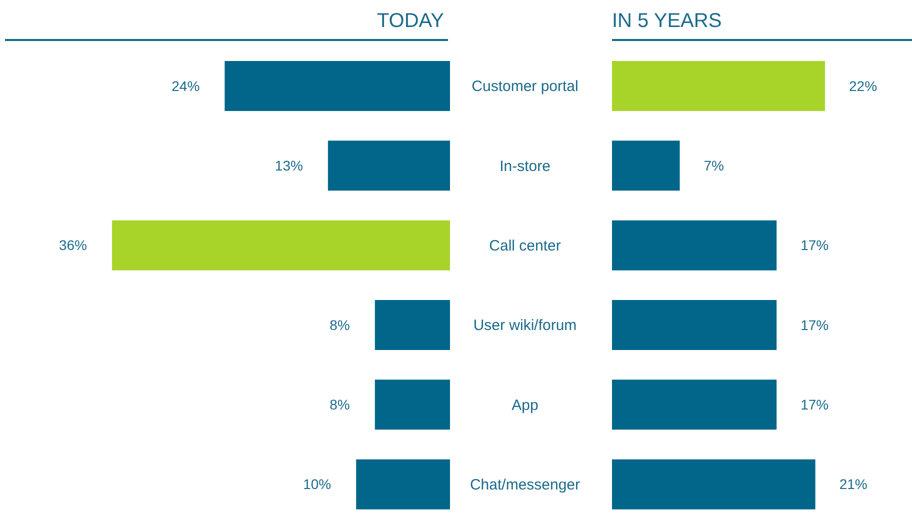  I want to click on data-label: 21%, so click(853, 484).